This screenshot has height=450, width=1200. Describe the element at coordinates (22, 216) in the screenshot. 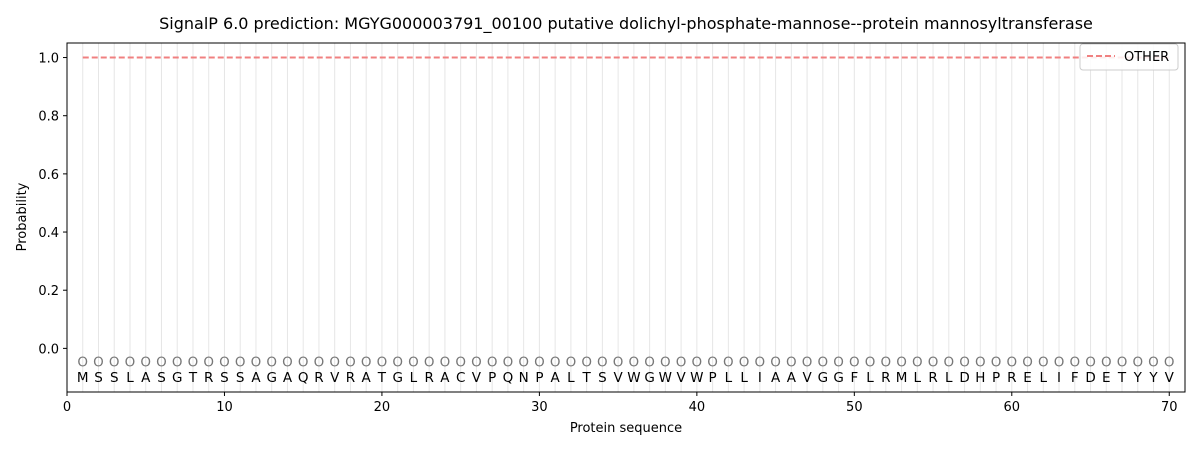

I see `y-axis-label: Probability` at that location.